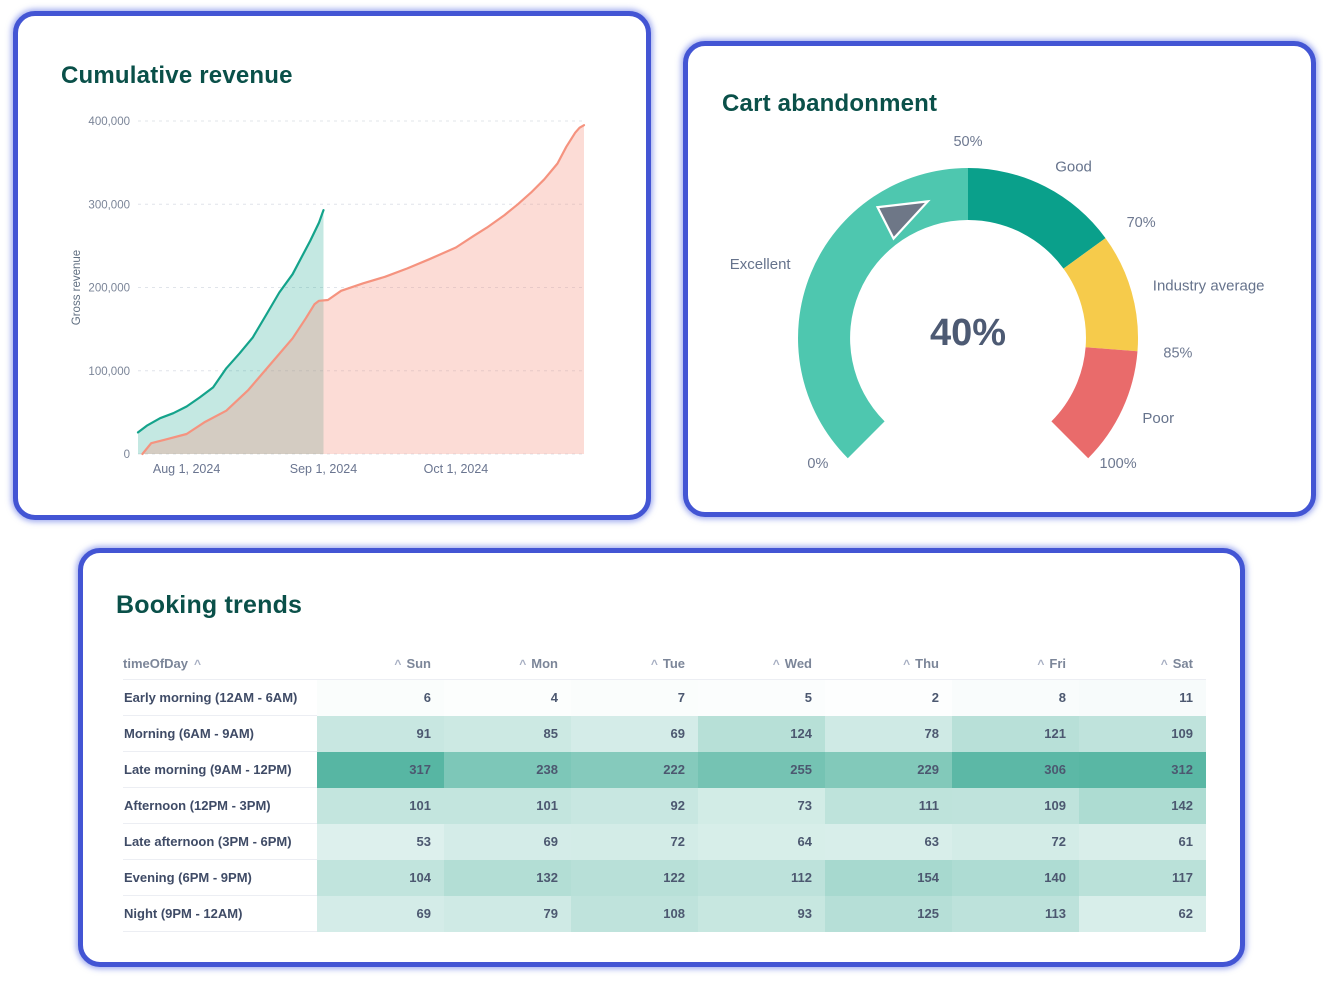  I want to click on y-axis-tick-label: 200,000, so click(109, 289).